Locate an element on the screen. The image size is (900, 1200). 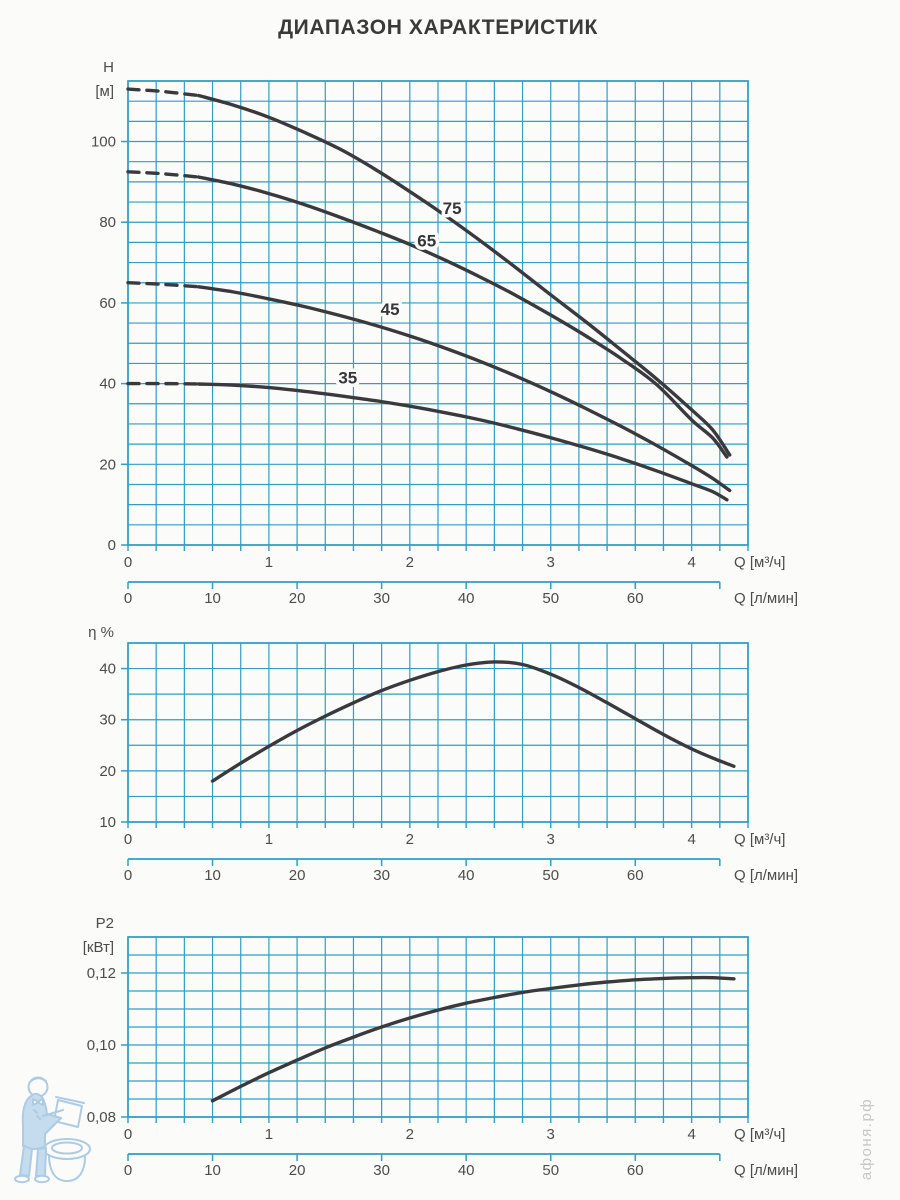
y-axis-title: η % is located at coordinates (101, 632).